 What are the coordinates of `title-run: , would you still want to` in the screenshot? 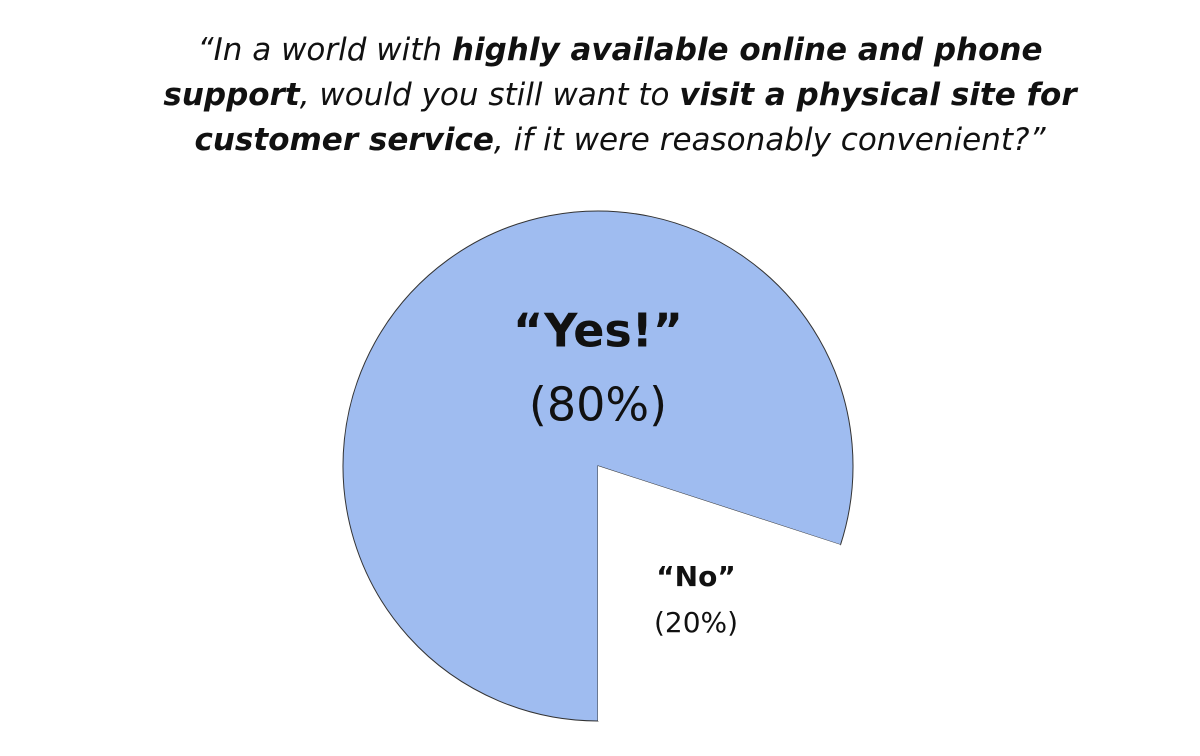 It's located at (489, 95).